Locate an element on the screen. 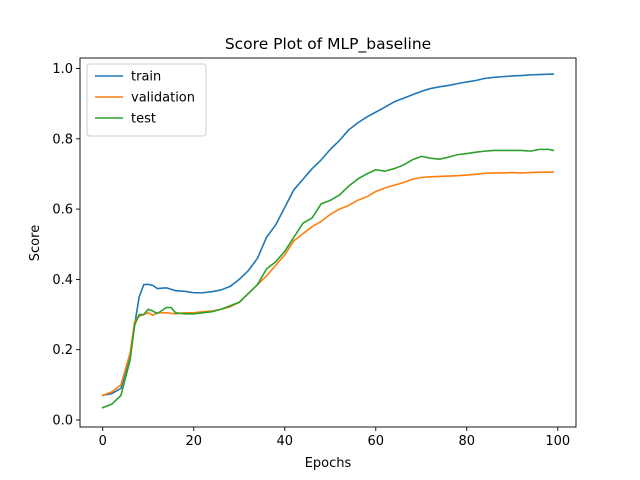 Image resolution: width=640 pixels, height=480 pixels. legend-label-train: train is located at coordinates (146, 77).